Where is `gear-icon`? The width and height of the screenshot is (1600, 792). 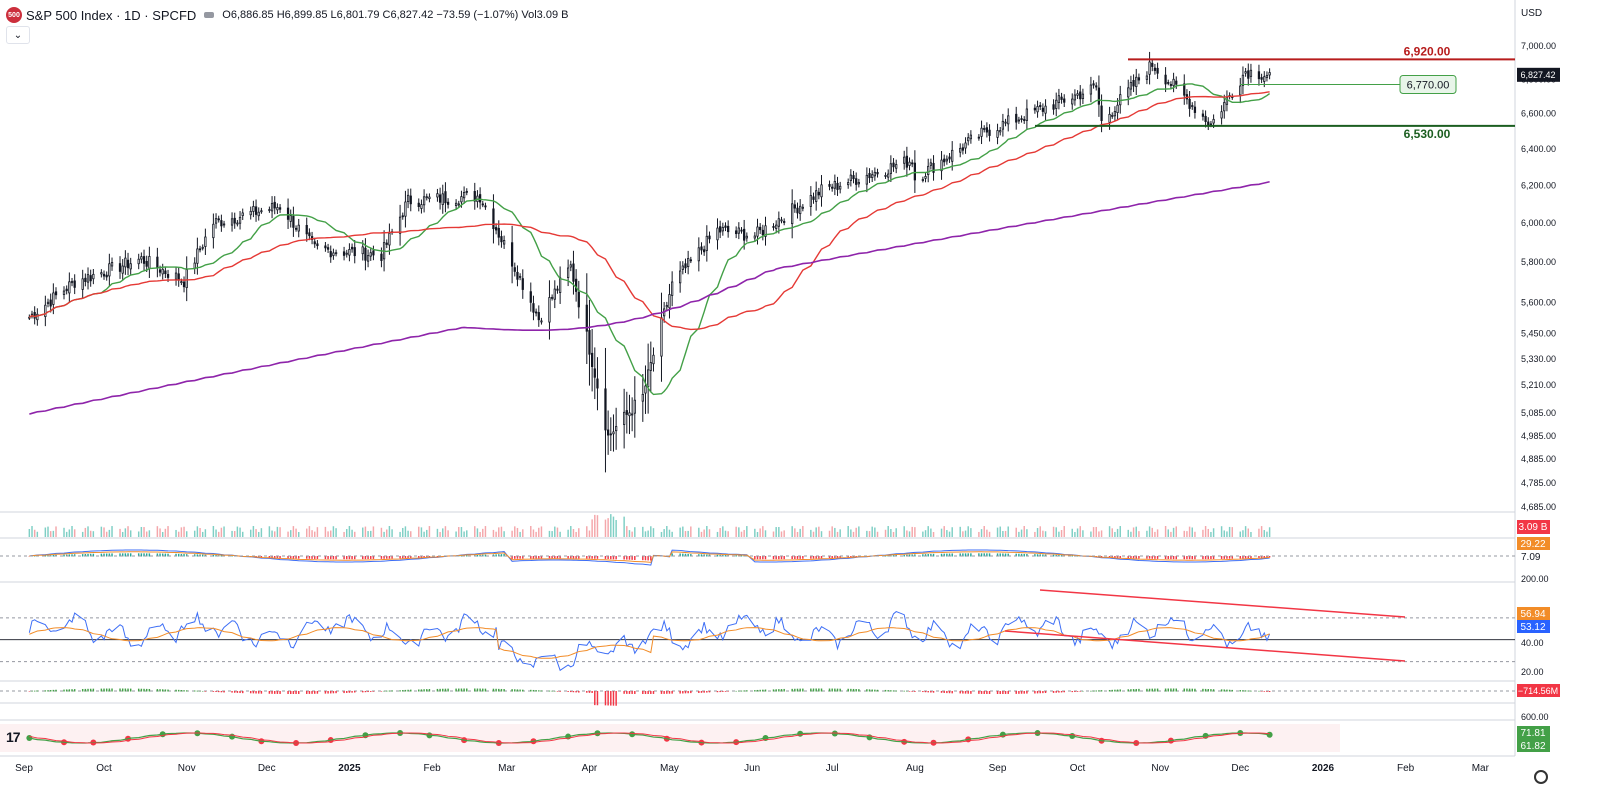
gear-icon is located at coordinates (1541, 777).